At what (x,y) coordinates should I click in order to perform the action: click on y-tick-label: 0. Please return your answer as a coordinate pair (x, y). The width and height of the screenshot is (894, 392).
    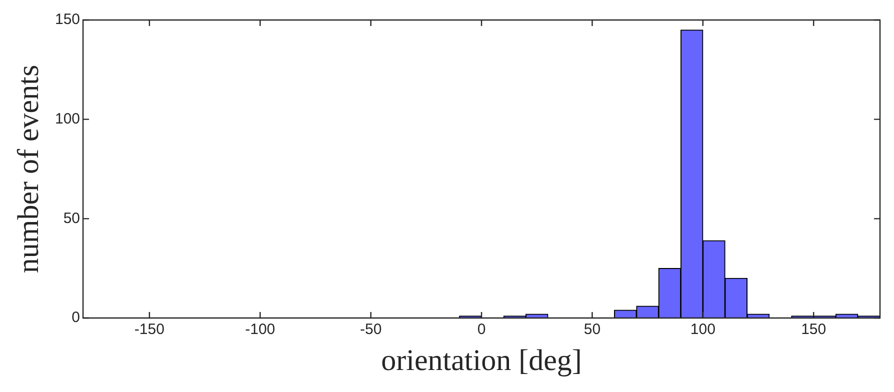
    Looking at the image, I should click on (76, 317).